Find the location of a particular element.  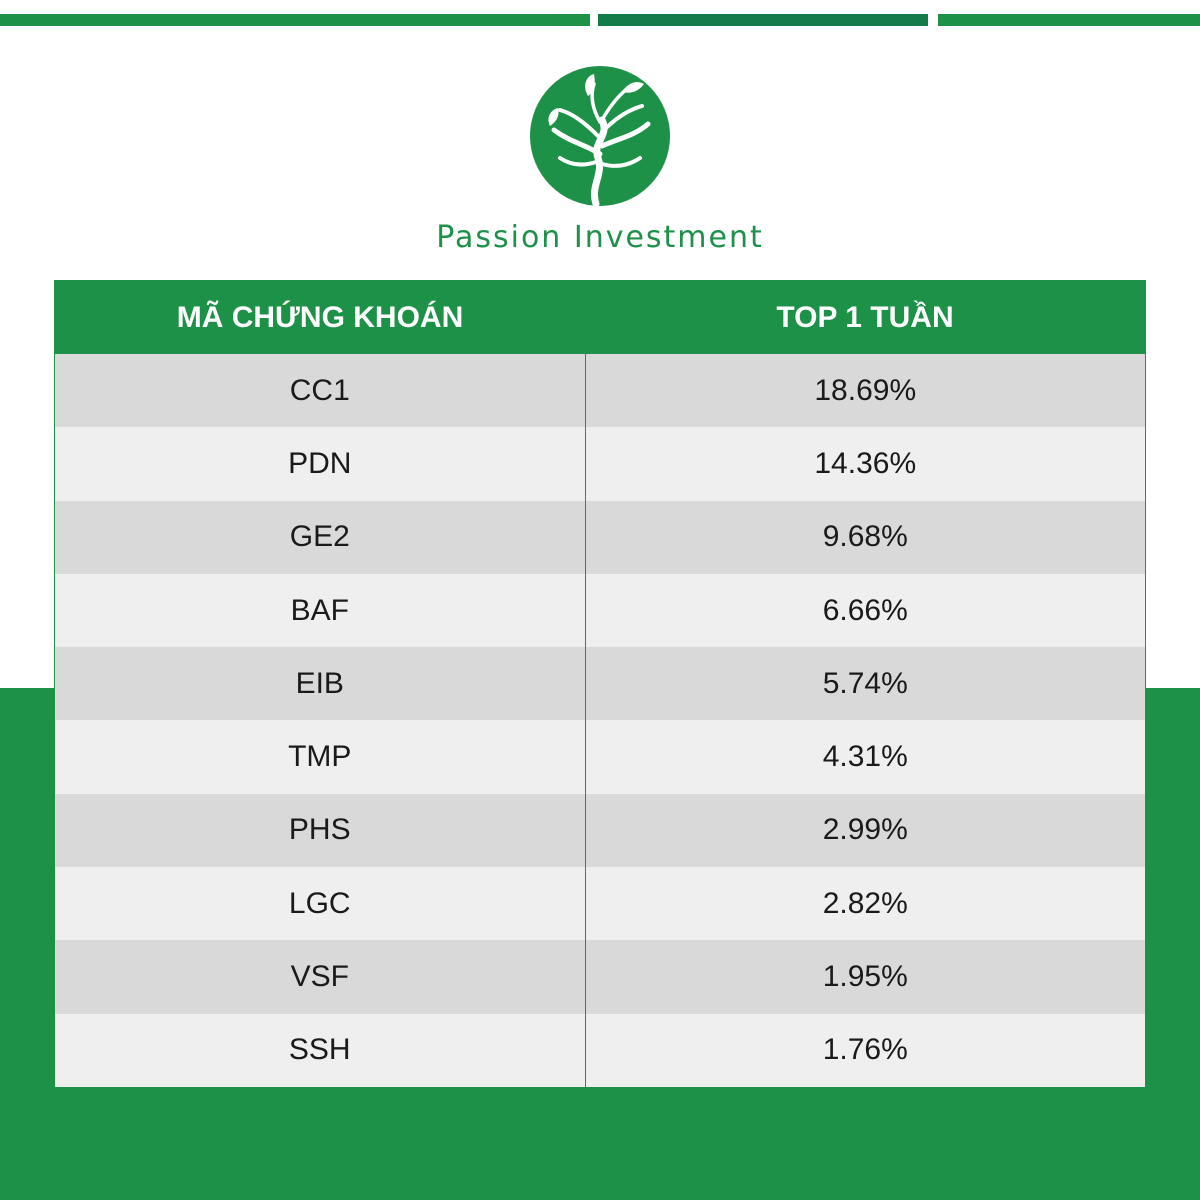

stock-code-cell: EIB is located at coordinates (320, 684).